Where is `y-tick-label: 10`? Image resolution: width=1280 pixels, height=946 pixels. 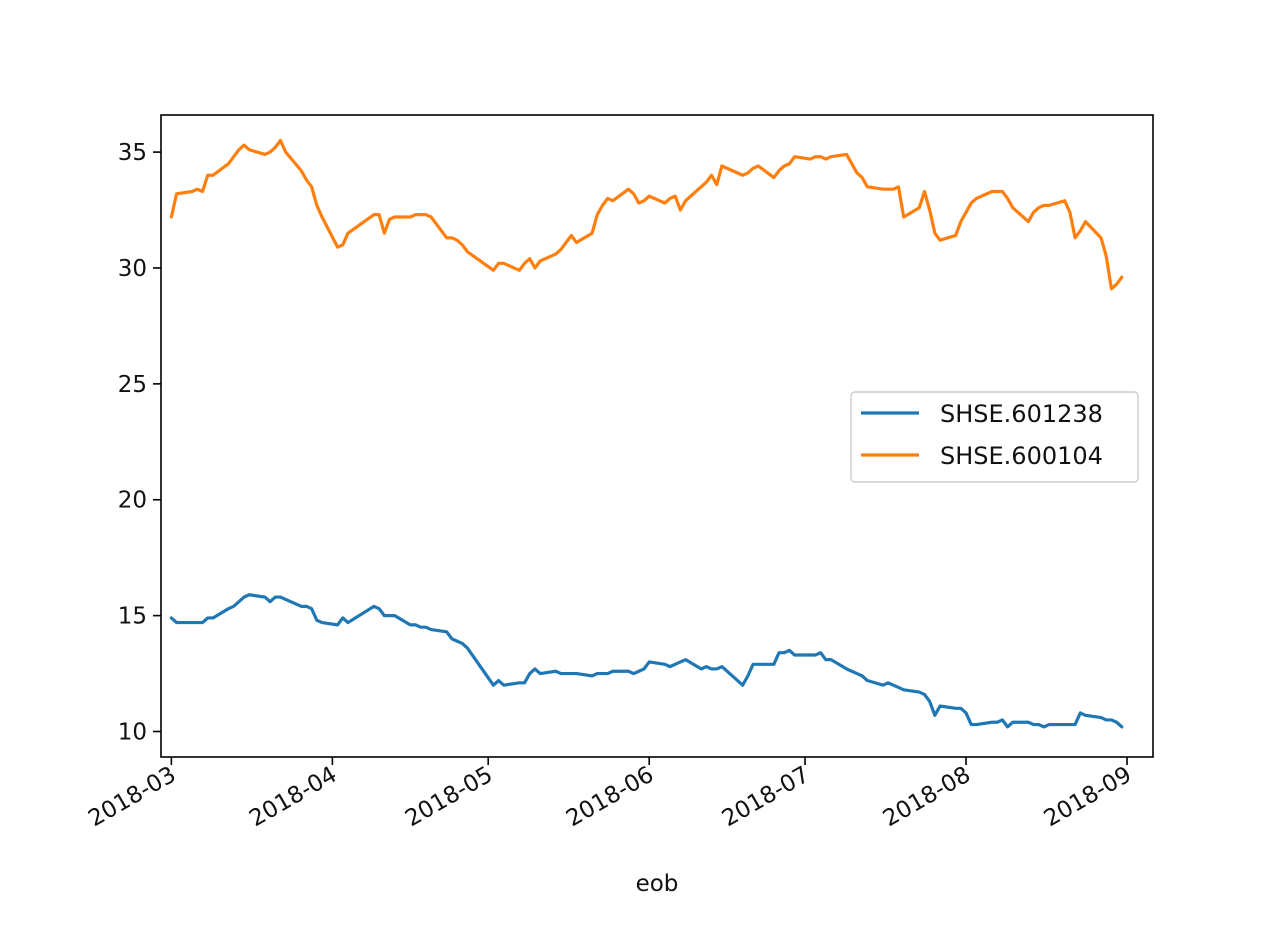
y-tick-label: 10 is located at coordinates (132, 733).